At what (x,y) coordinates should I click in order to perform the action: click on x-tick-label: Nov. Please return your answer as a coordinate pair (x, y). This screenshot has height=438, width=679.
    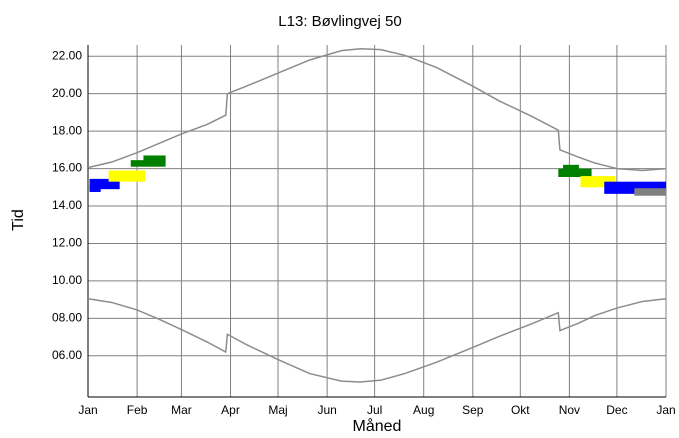
    Looking at the image, I should click on (569, 410).